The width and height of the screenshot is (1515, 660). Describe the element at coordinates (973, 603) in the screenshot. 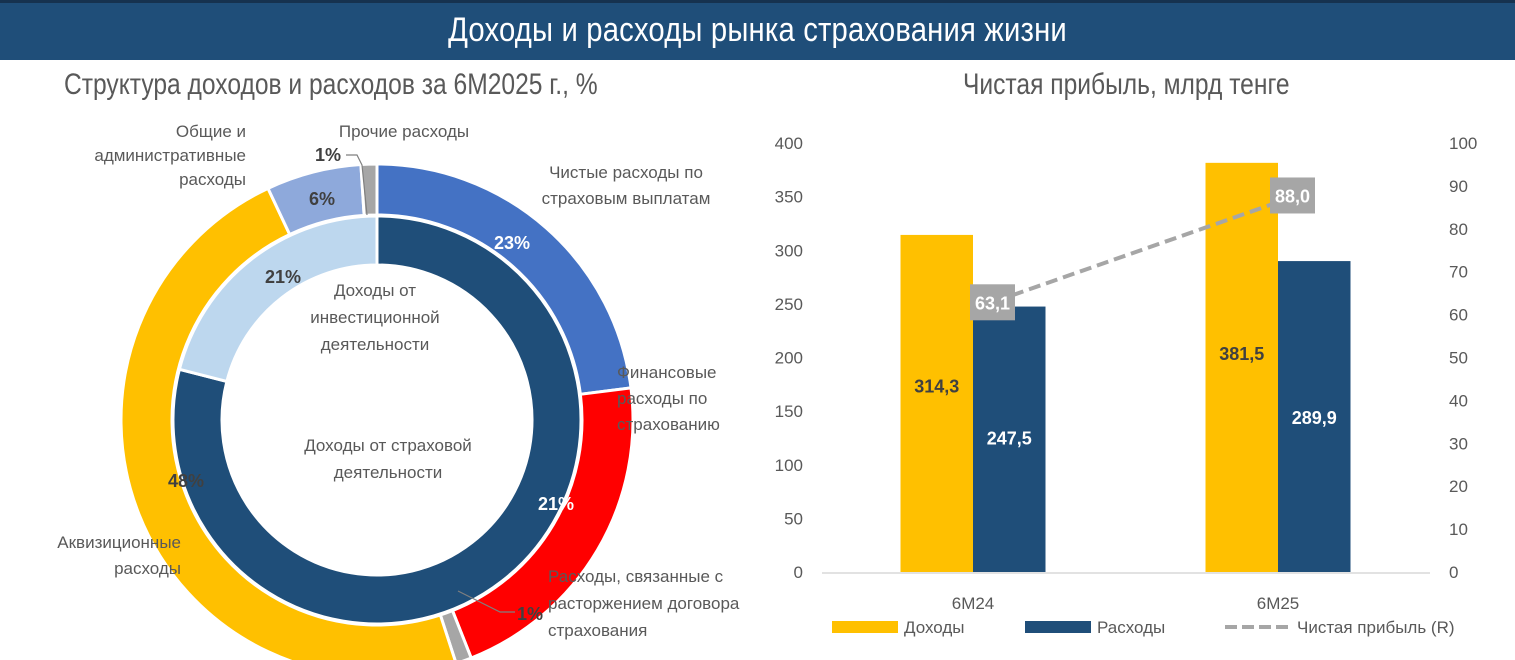

I see `x-axis-label-6M24: 6M24` at that location.